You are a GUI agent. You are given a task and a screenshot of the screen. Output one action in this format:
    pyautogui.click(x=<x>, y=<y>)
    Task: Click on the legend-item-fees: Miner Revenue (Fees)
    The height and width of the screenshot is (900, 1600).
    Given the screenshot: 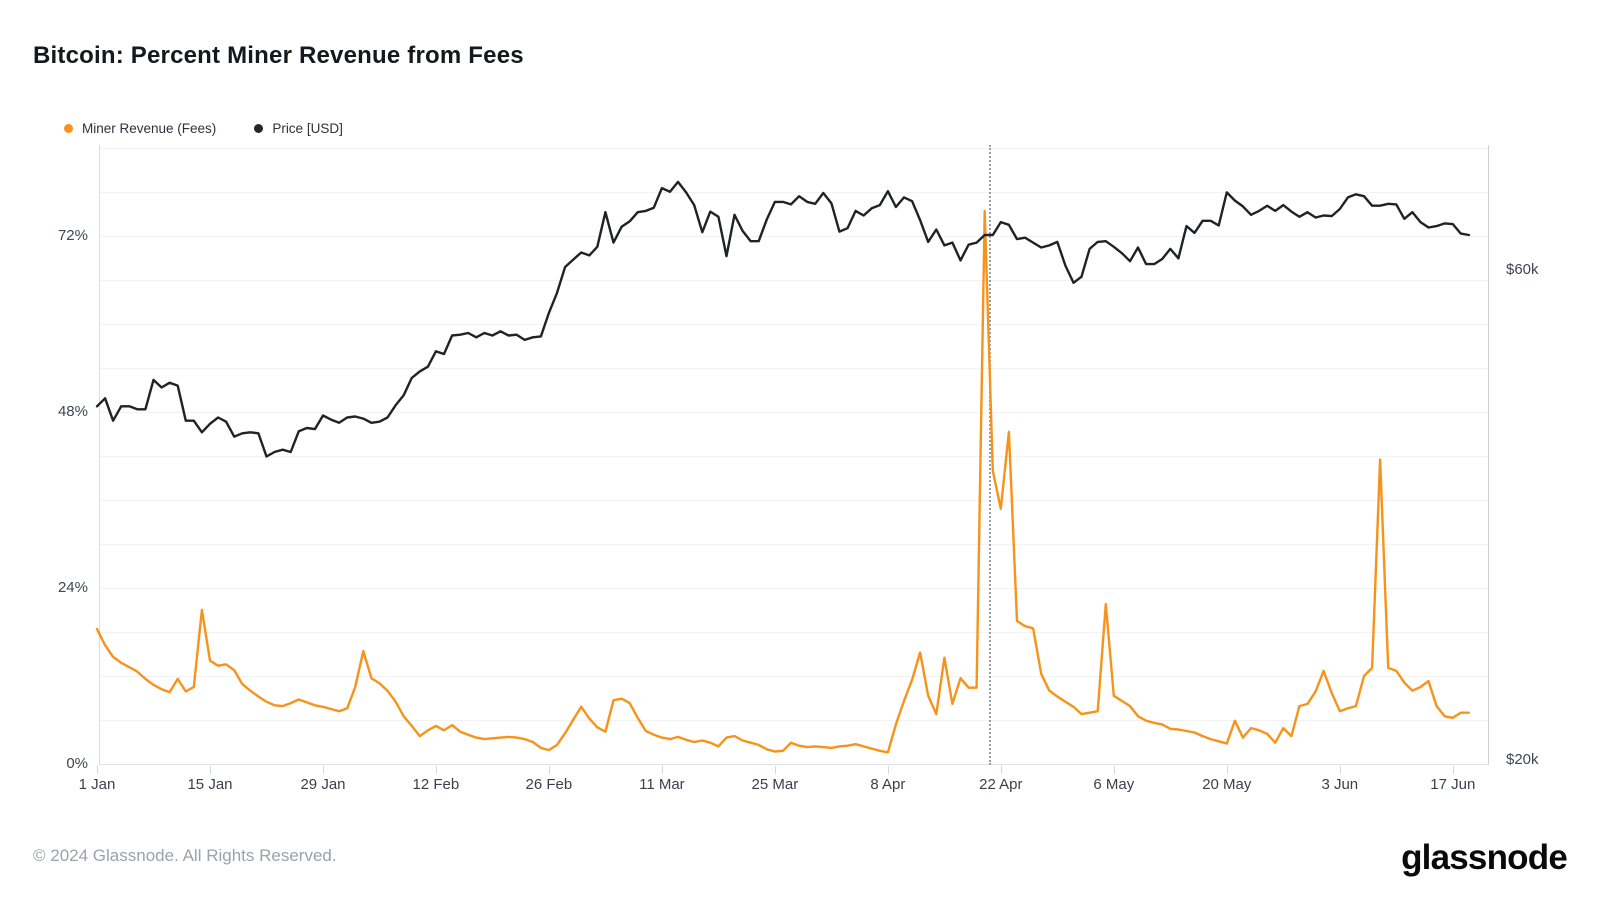 What is the action you would take?
    pyautogui.click(x=140, y=128)
    